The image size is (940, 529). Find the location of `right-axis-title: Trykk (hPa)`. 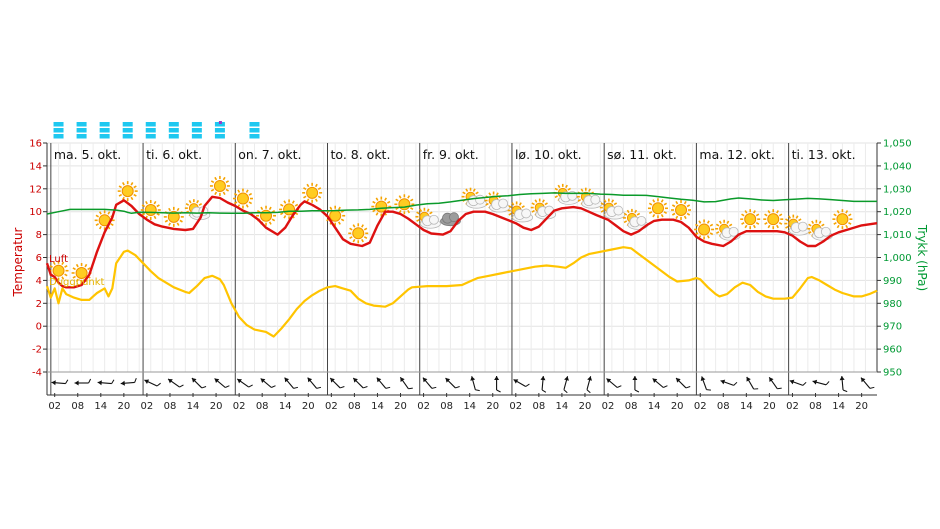

right-axis-title: Trykk (hPa) is located at coordinates (922, 257).